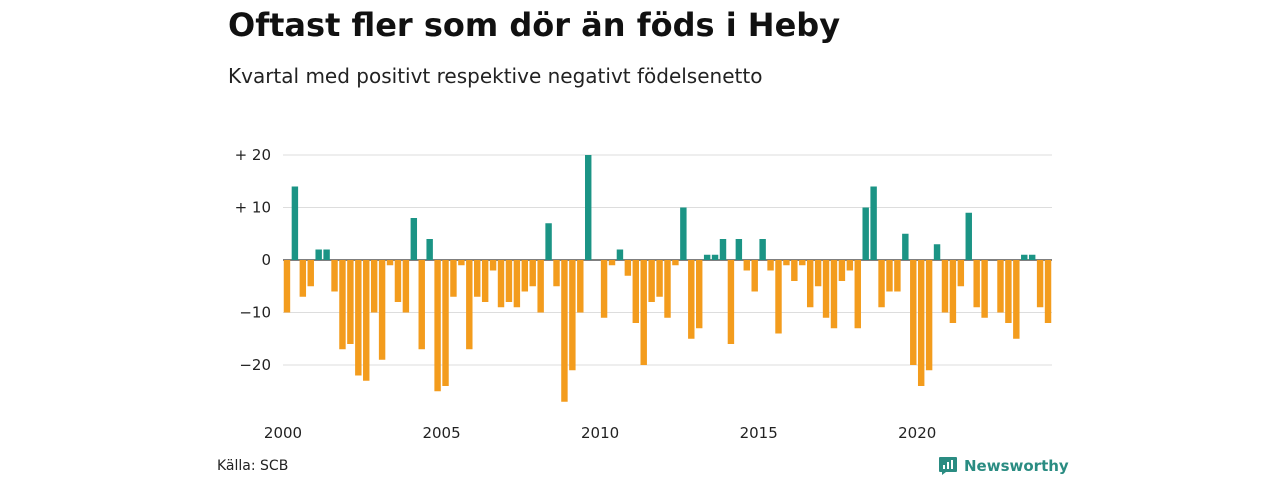 The image size is (1280, 480). What do you see at coordinates (600, 433) in the screenshot?
I see `x-tick-label: 2010` at bounding box center [600, 433].